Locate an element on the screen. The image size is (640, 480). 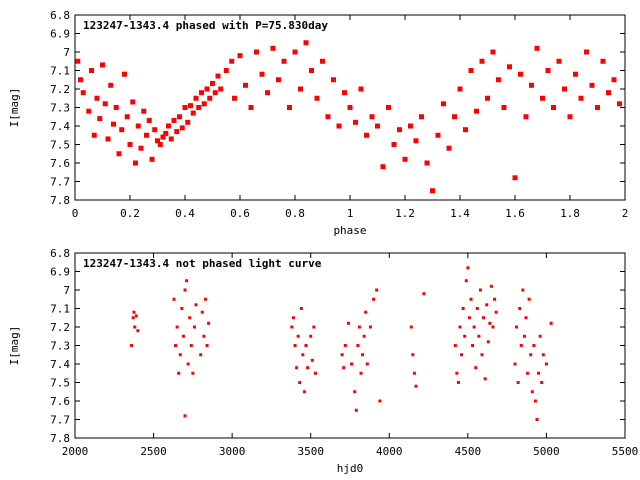
y-tick-label: 7.7 is located at coordinates (60, 420).